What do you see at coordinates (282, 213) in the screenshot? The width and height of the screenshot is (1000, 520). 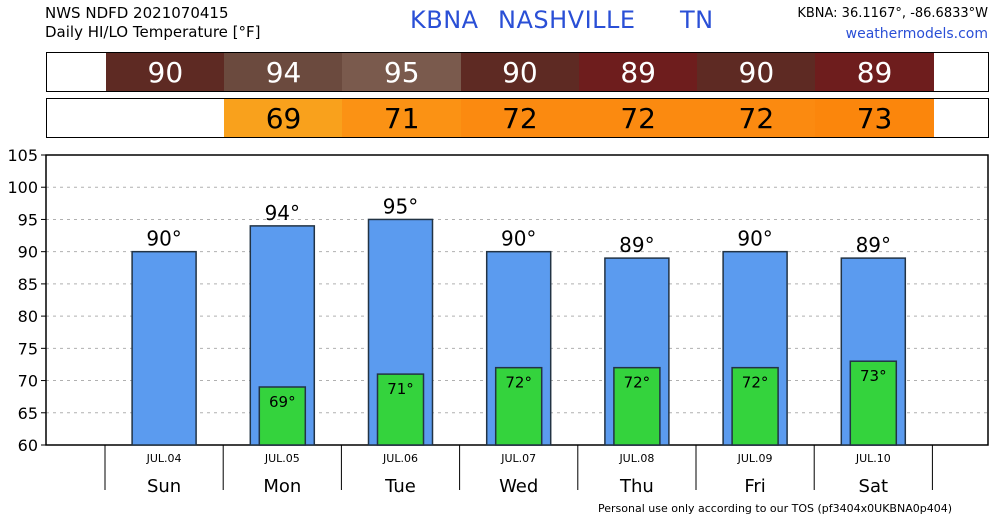 I see `hi-bar-label-1: 94°` at bounding box center [282, 213].